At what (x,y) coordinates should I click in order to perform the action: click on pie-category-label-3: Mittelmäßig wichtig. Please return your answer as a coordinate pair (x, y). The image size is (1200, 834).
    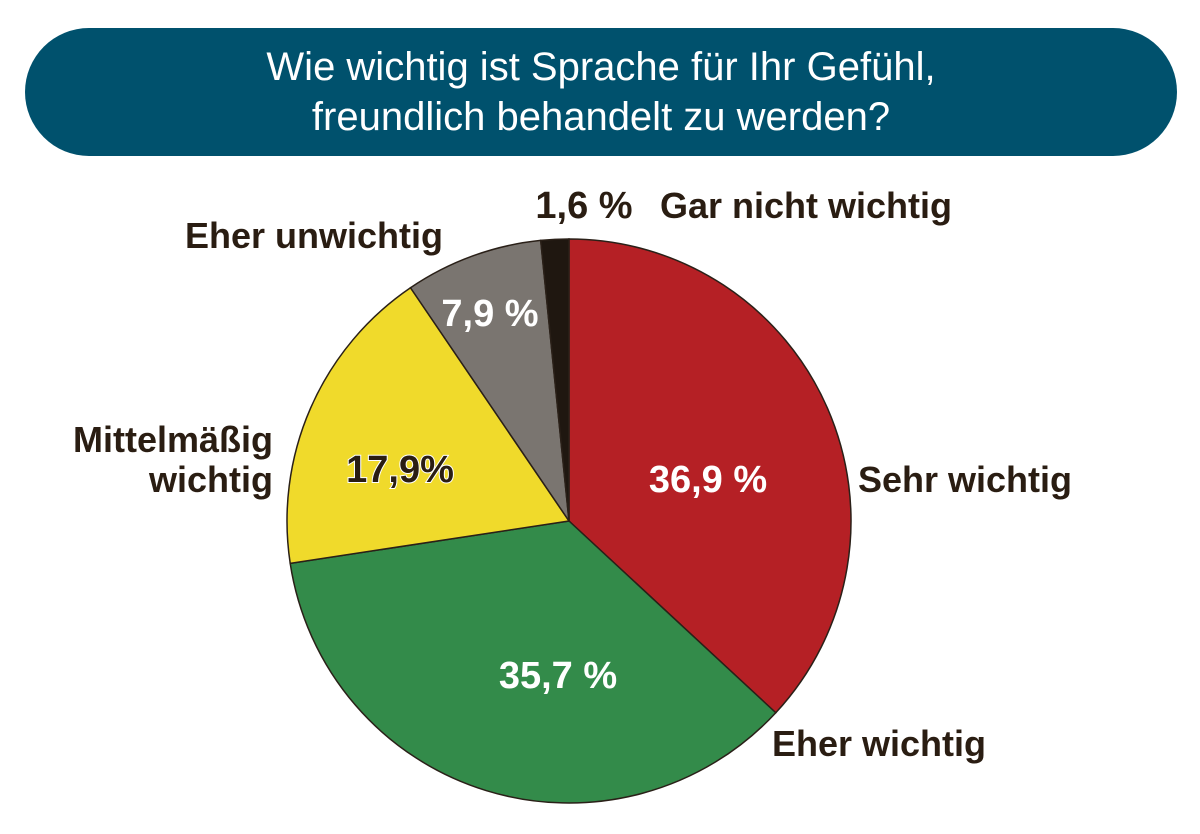
    Looking at the image, I should click on (173, 459).